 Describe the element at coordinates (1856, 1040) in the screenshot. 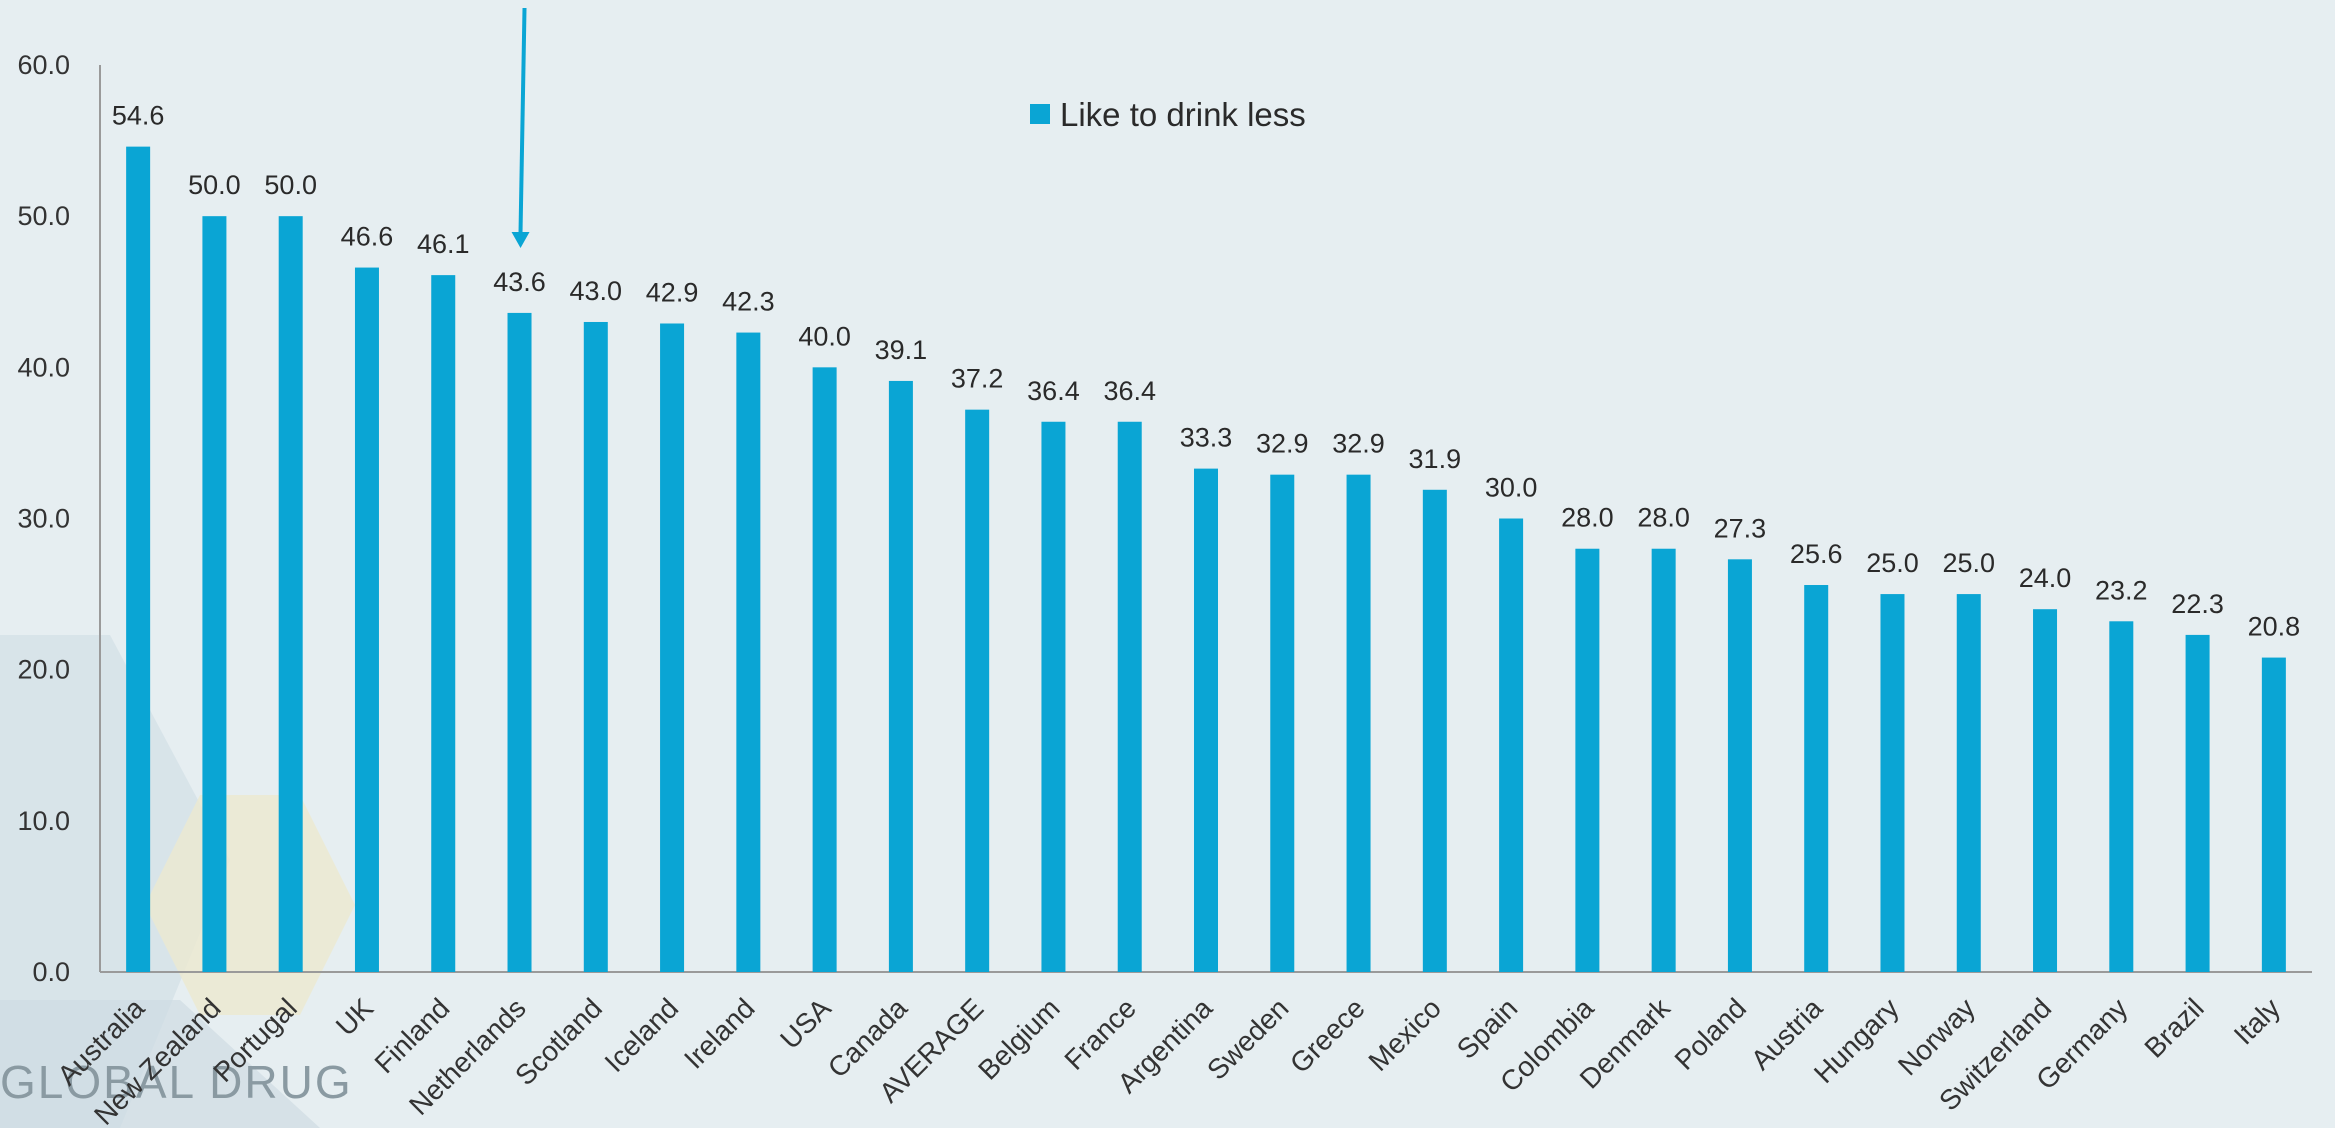

I see `category-label: Hungary` at that location.